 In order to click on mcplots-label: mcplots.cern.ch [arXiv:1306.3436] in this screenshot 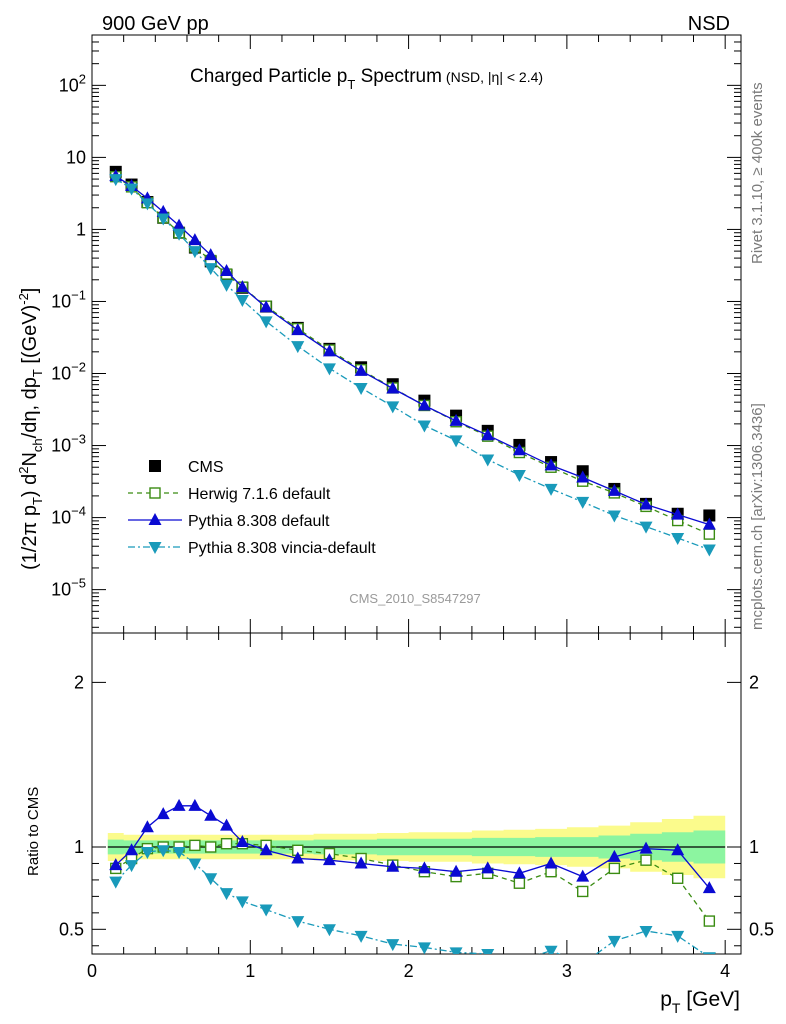, I will do `click(757, 516)`.